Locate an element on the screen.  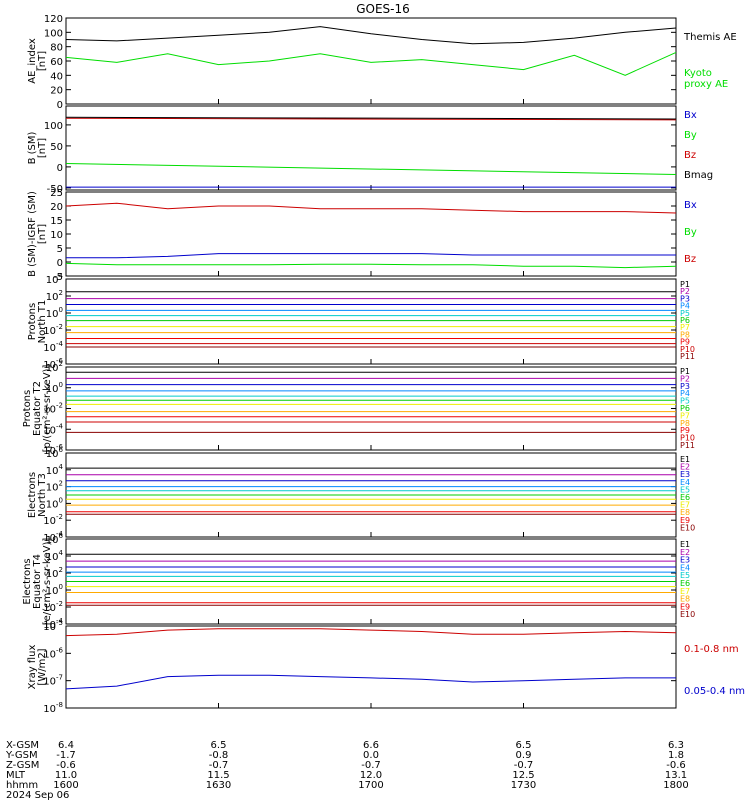
y-axis-label: ElectronsNorth T3 is located at coordinates (37, 495).